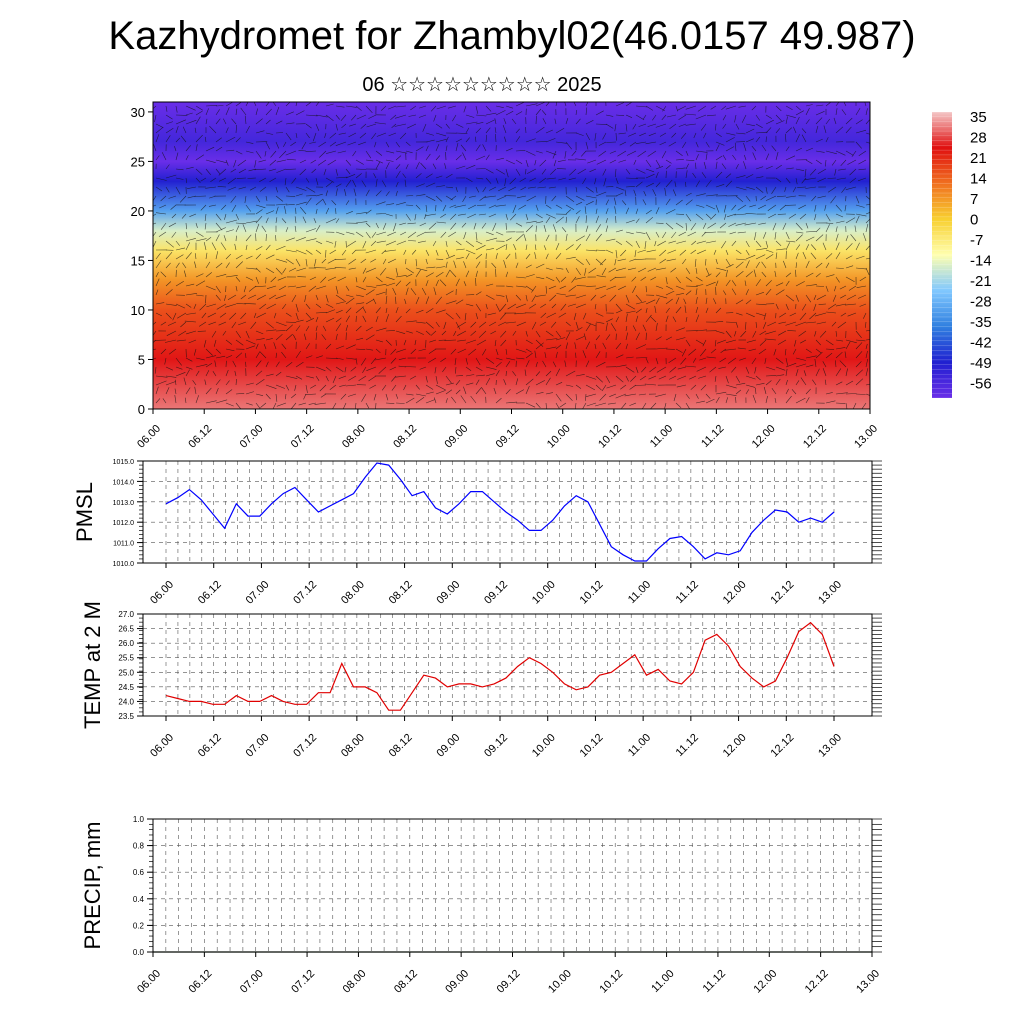 Image resolution: width=1024 pixels, height=1024 pixels. Describe the element at coordinates (981, 384) in the screenshot. I see `colorbar-label: -56` at that location.